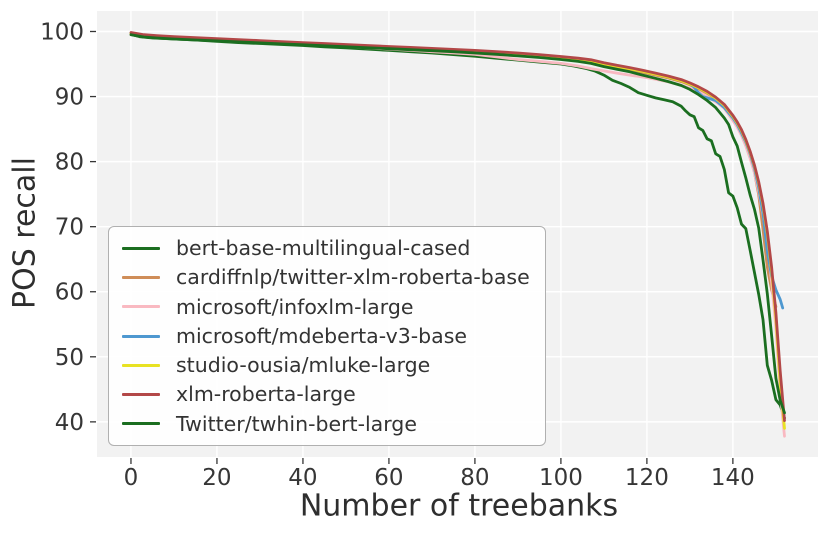  I want to click on legend-label: studio-ousia/mluke-large, so click(303, 365).